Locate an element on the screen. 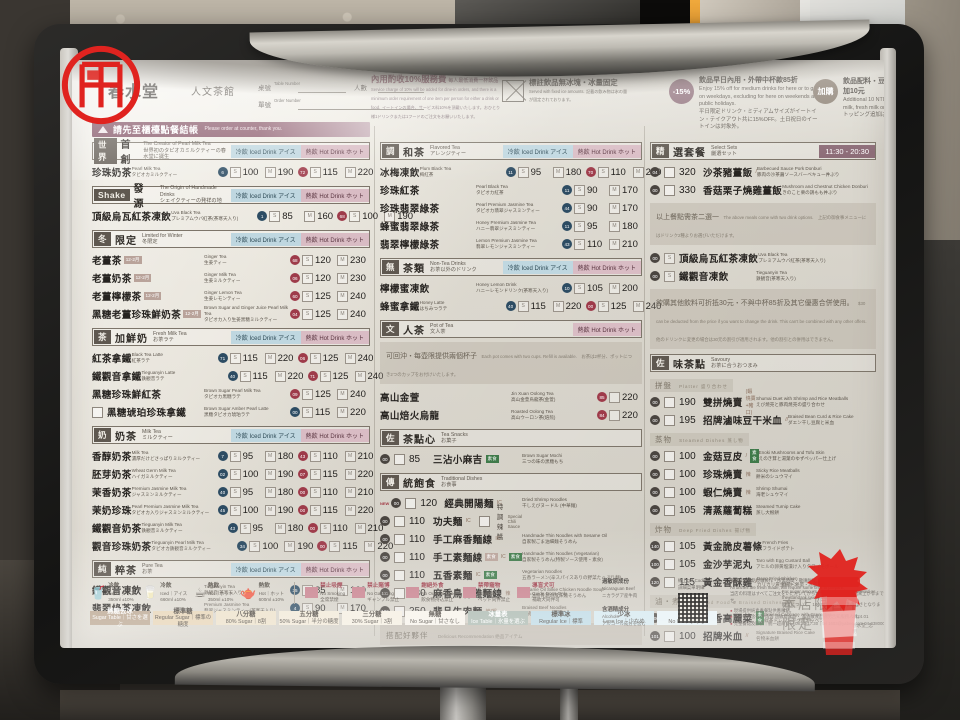 This screenshot has height=720, width=960. sugar-level-option: 五分糖 50% Sugar｜半分の糖度 is located at coordinates (309, 618).